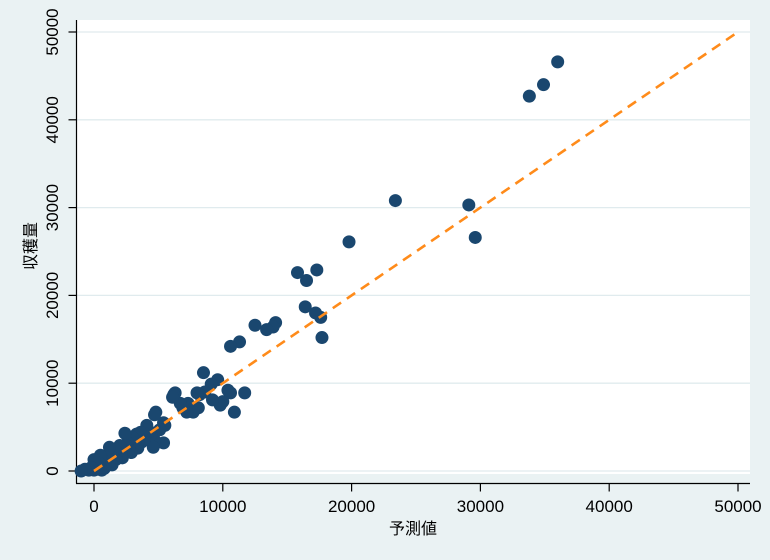 The width and height of the screenshot is (770, 560). What do you see at coordinates (52, 295) in the screenshot?
I see `y-tick-label: 20000` at bounding box center [52, 295].